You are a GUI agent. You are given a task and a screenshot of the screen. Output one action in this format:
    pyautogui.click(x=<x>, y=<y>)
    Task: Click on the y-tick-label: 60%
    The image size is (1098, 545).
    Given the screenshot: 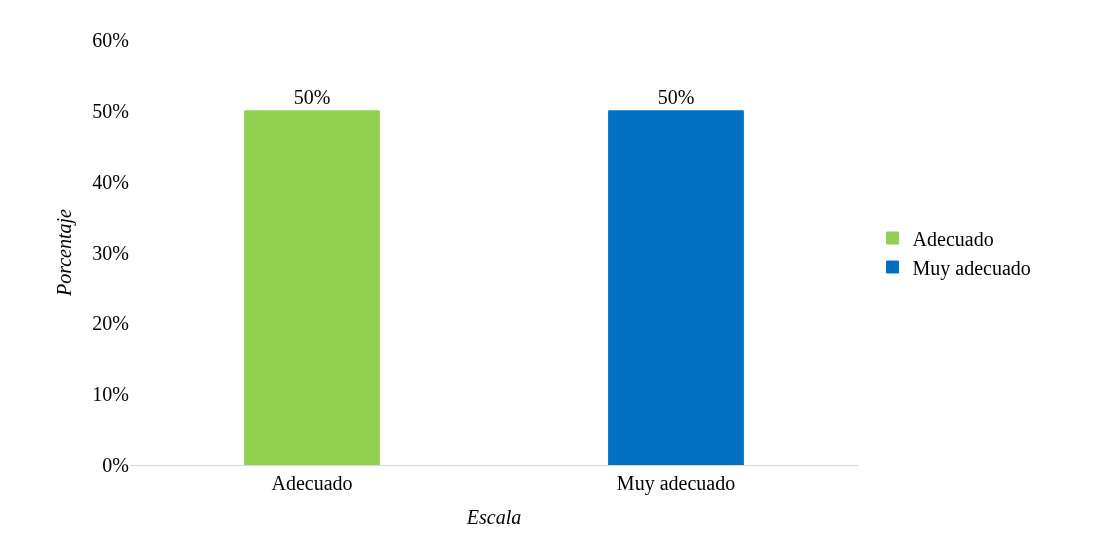 What is the action you would take?
    pyautogui.click(x=110, y=40)
    